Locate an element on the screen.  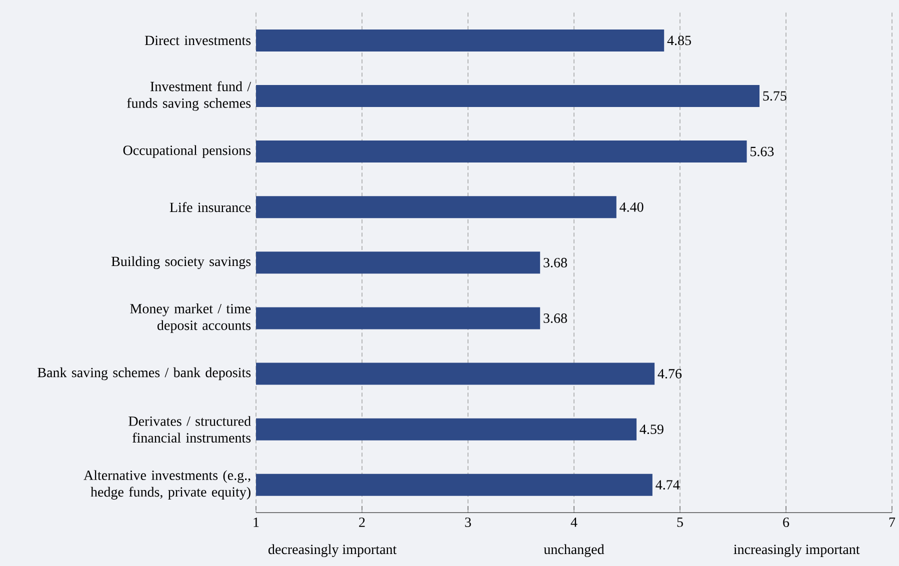
data-label: 4.40 is located at coordinates (632, 207).